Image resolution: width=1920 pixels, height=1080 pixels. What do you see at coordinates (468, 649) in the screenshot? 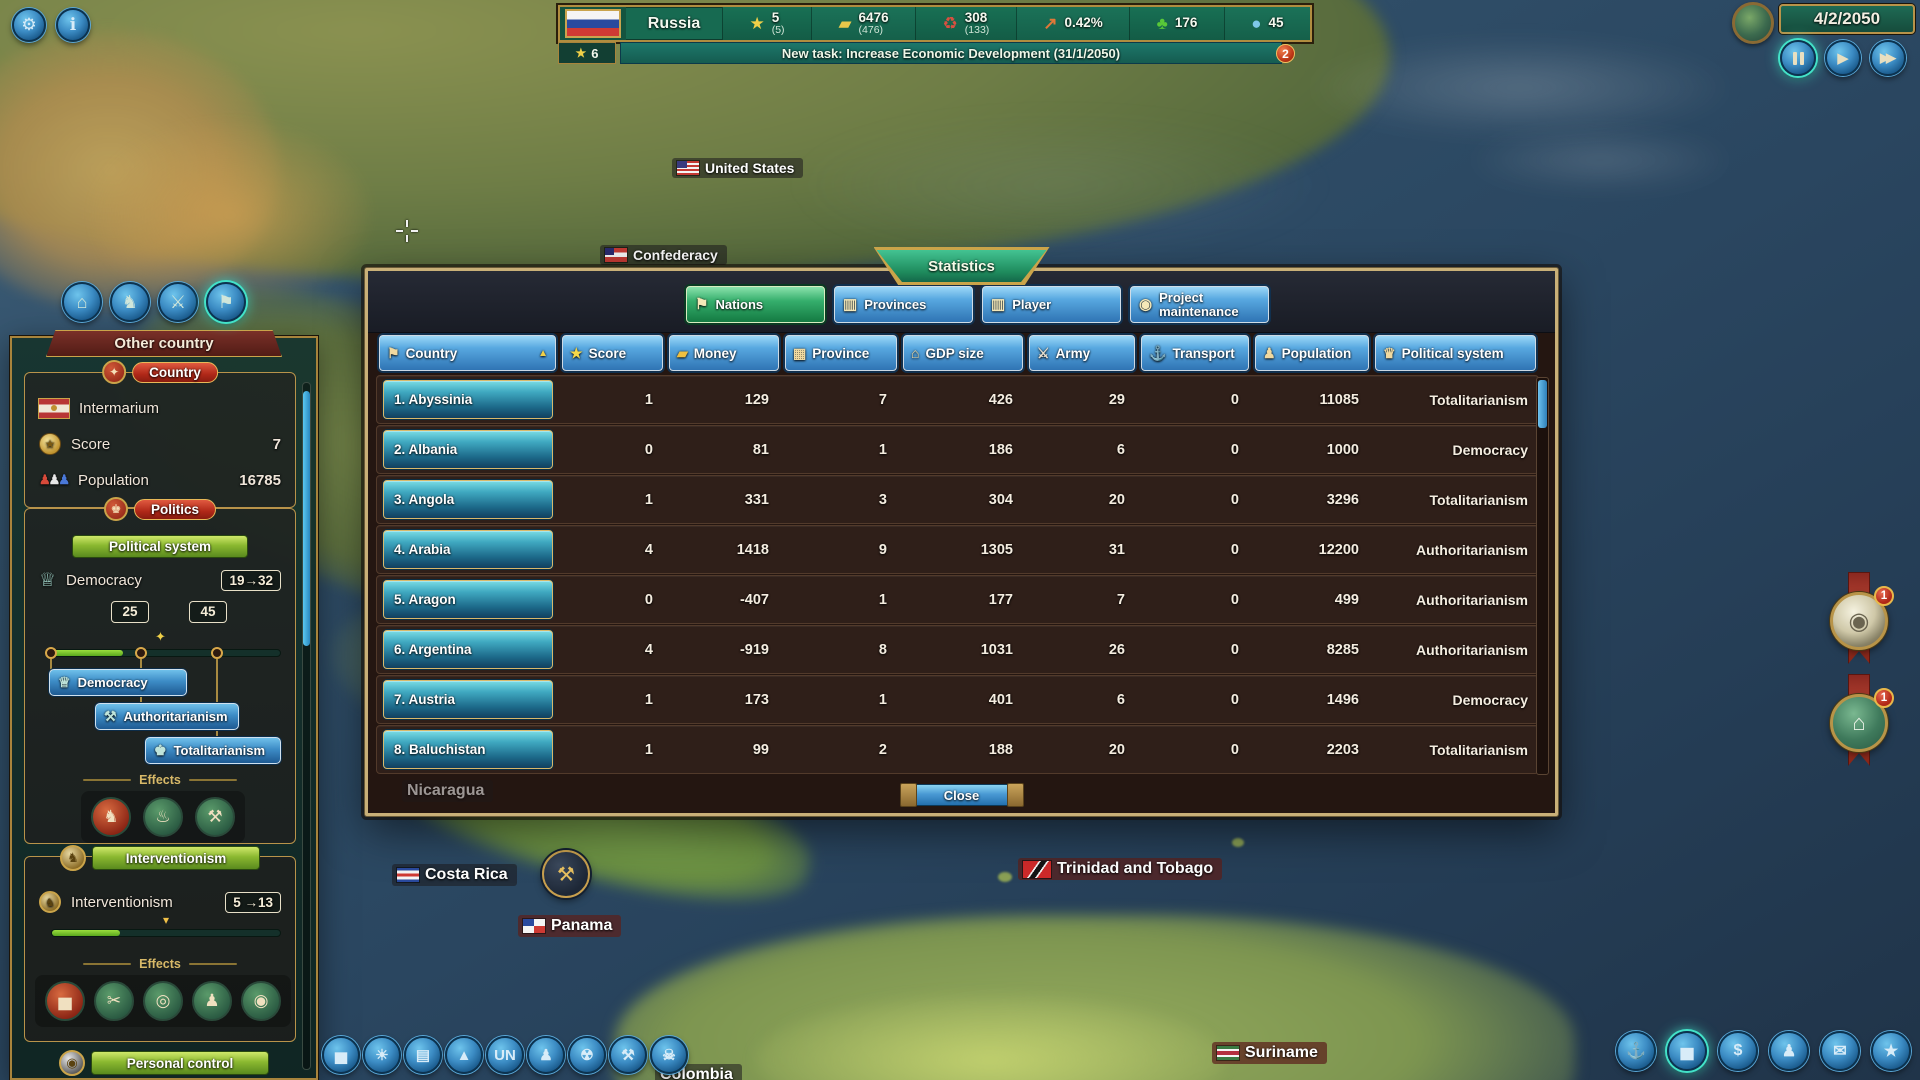
I see `country-cell-button: 6. Argentina` at bounding box center [468, 649].